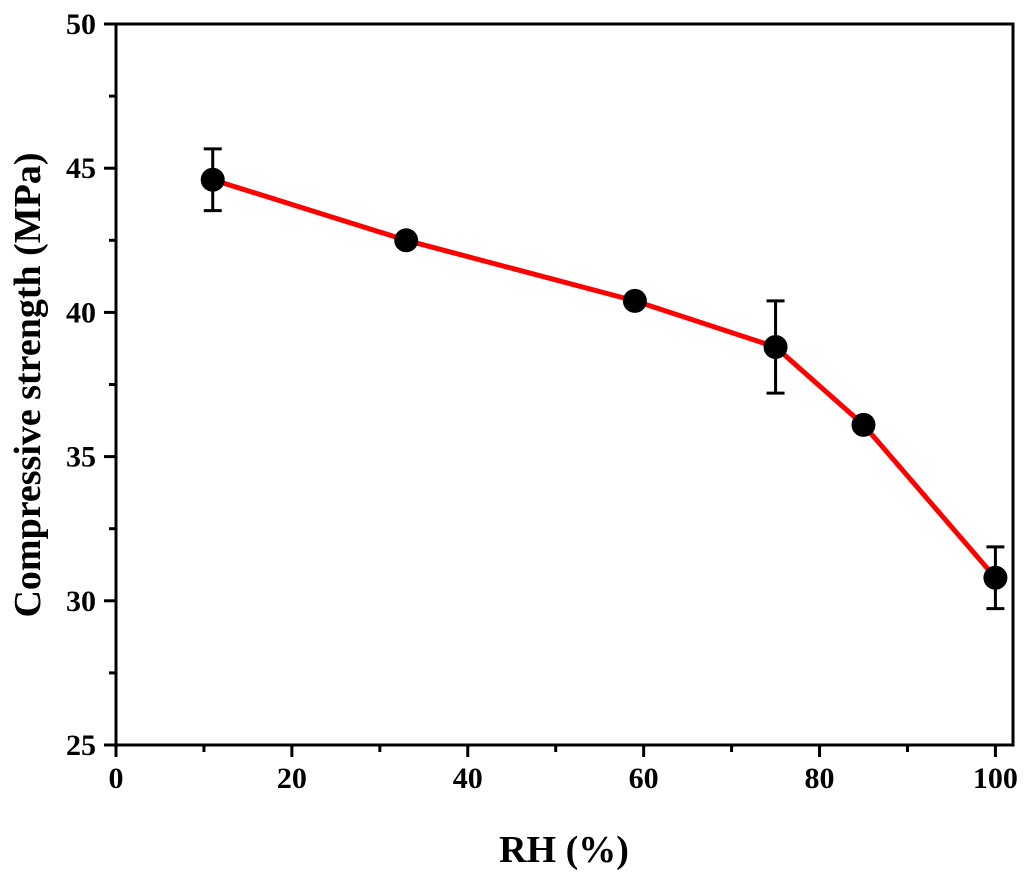  What do you see at coordinates (820, 778) in the screenshot?
I see `x-tick-label: 80` at bounding box center [820, 778].